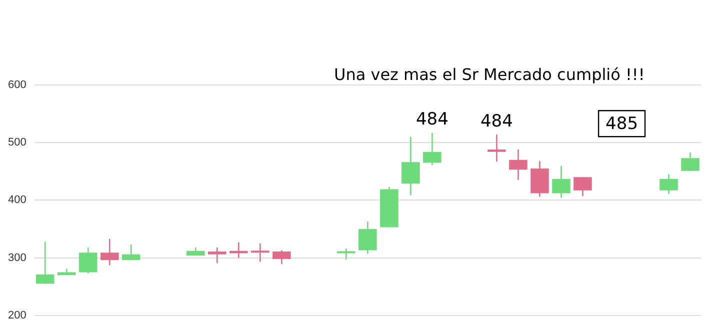 This screenshot has width=709, height=326. Describe the element at coordinates (17, 200) in the screenshot. I see `y-tick-label: 400` at that location.